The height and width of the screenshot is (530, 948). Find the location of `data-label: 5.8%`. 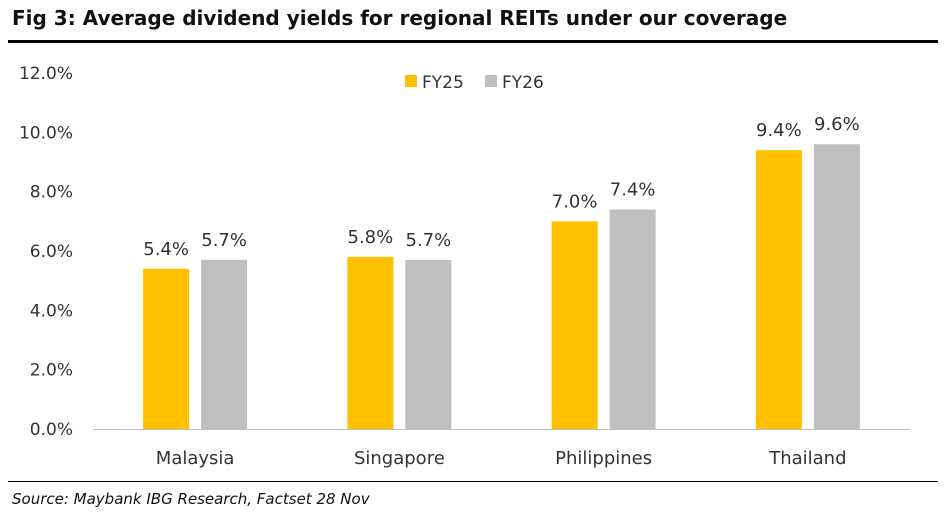

data-label: 5.8% is located at coordinates (371, 237).